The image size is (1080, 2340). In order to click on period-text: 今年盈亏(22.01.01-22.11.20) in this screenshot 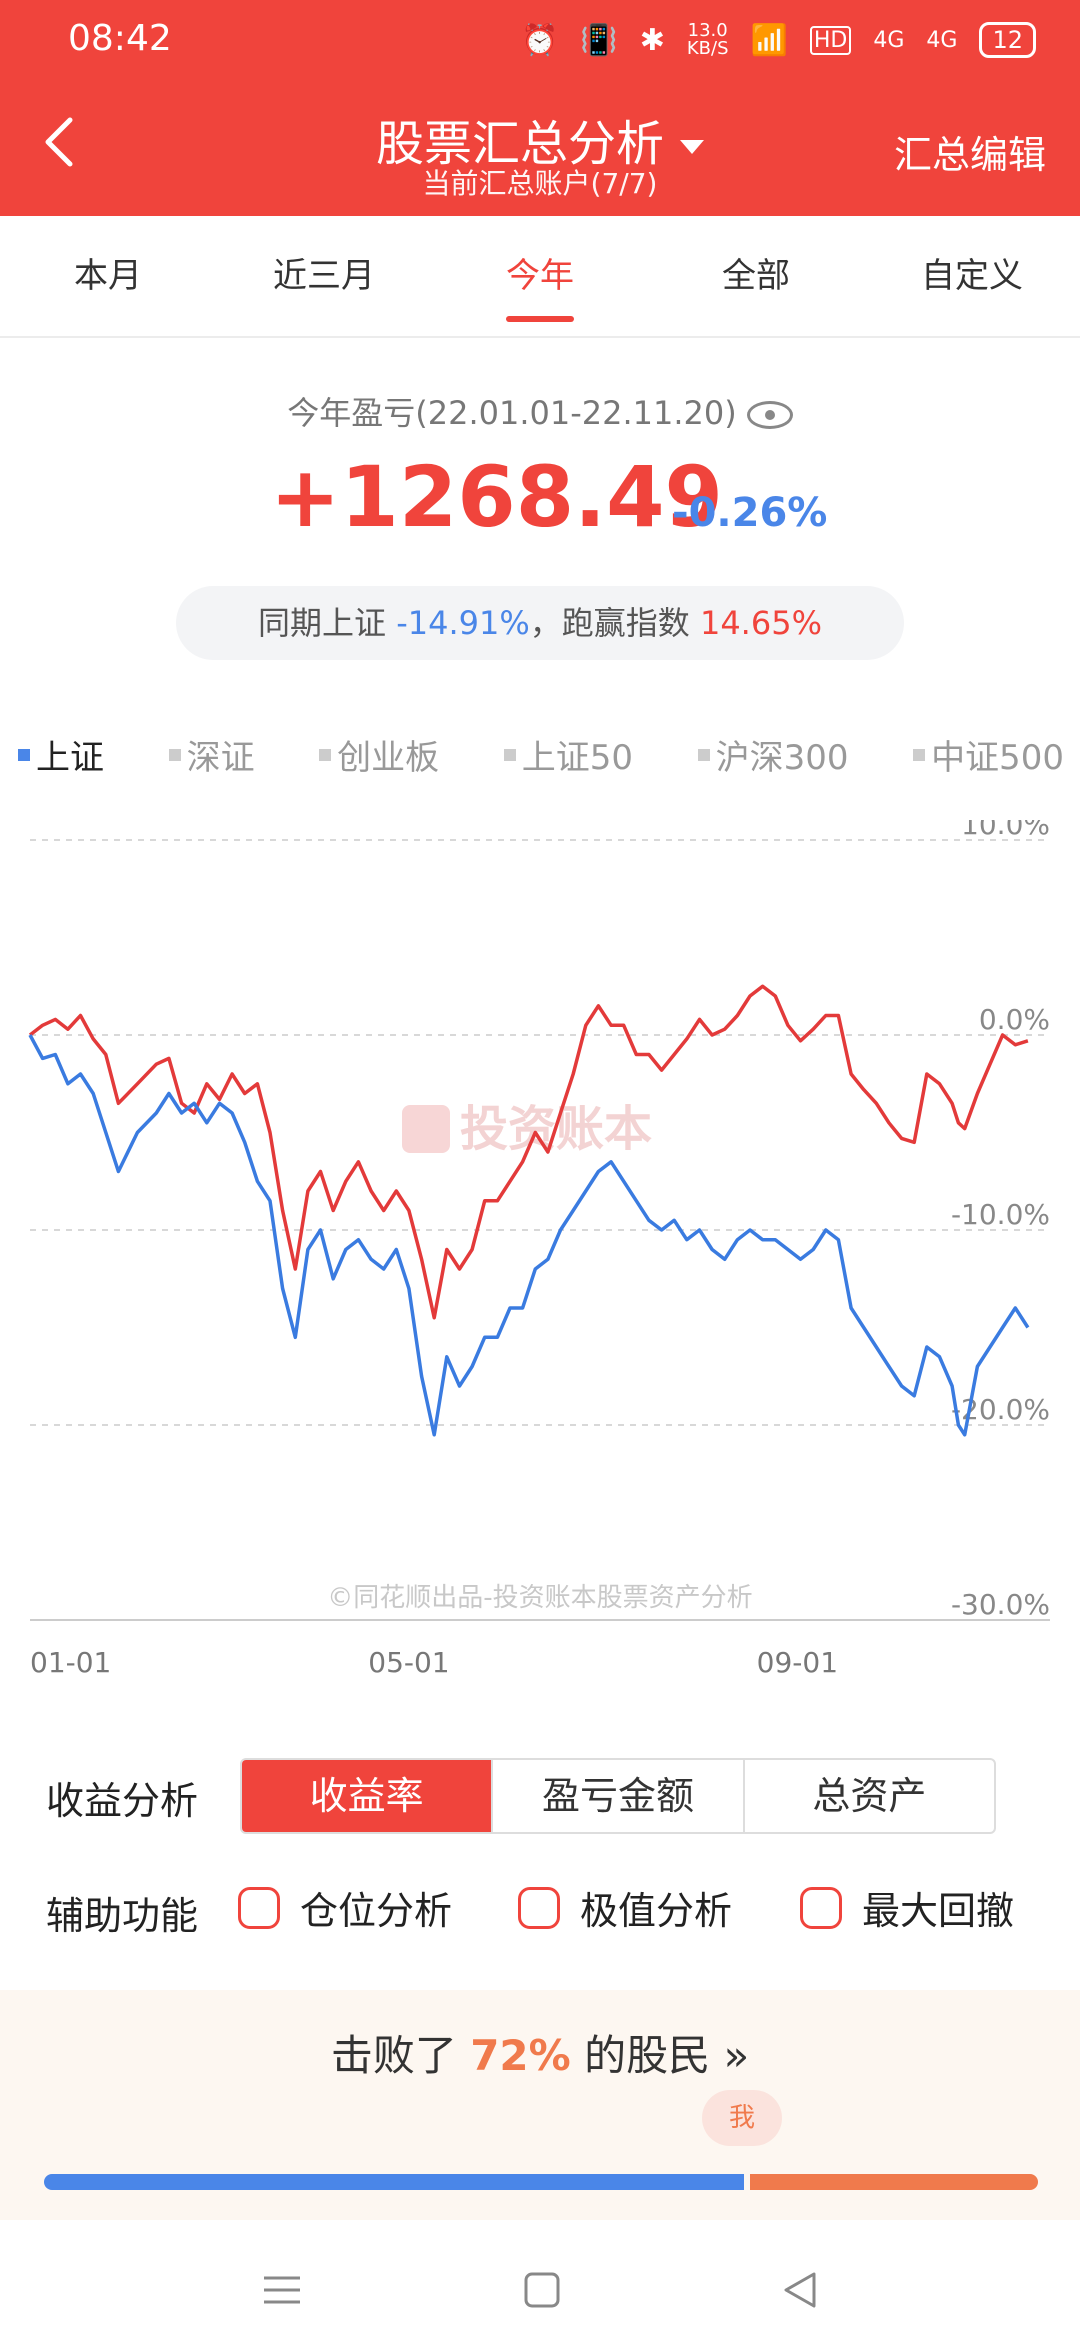, I will do `click(512, 413)`.